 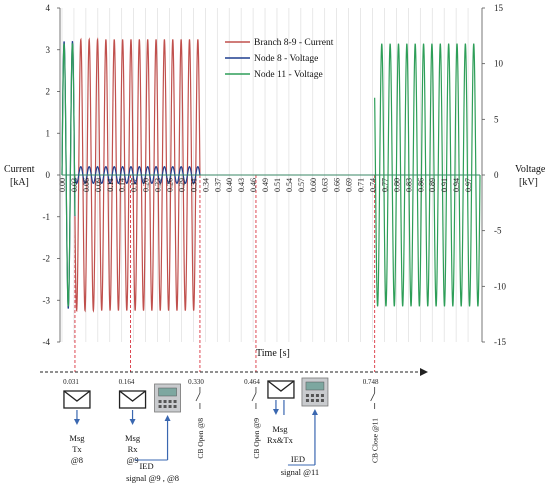 What do you see at coordinates (371, 382) in the screenshot?
I see `event-time-label: 0.748` at bounding box center [371, 382].